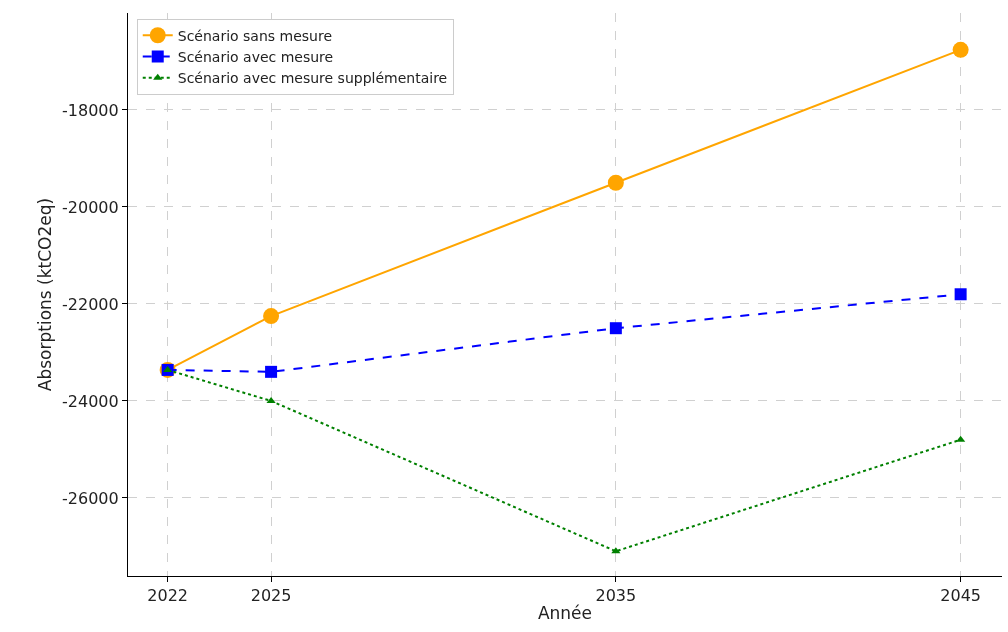 The height and width of the screenshot is (632, 1008). I want to click on x-axis-title: Année, so click(565, 612).